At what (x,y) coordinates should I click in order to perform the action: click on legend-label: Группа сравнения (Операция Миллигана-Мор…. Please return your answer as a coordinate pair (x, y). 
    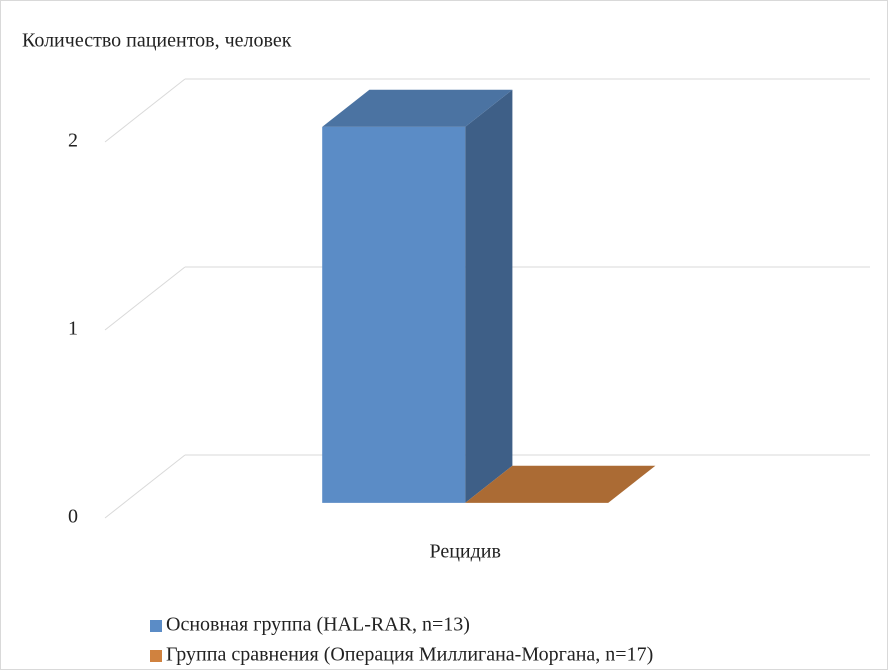
    Looking at the image, I should click on (409, 655).